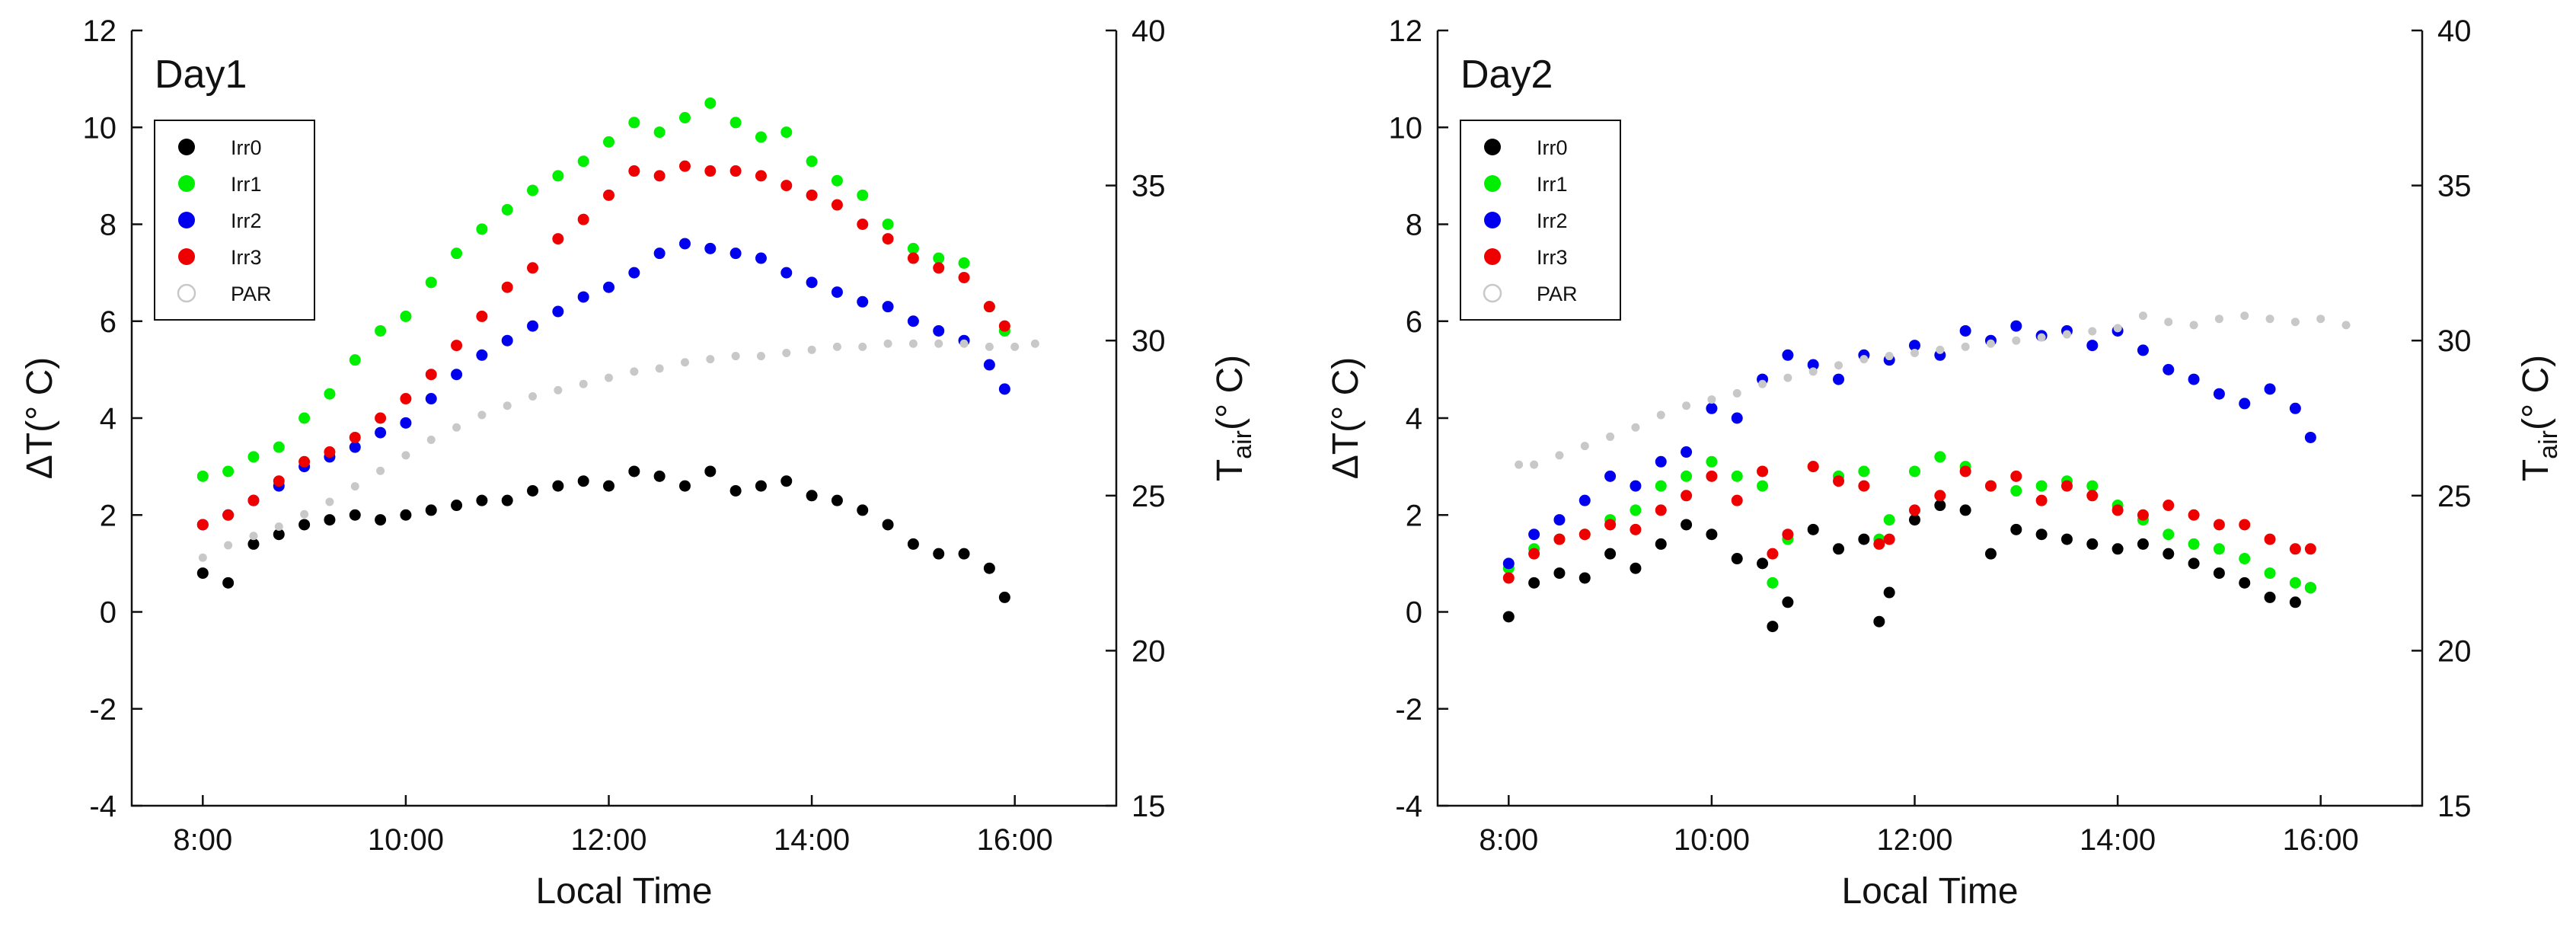 Image resolution: width=2576 pixels, height=939 pixels. What do you see at coordinates (1914, 840) in the screenshot?
I see `x-tick-label: 12:00` at bounding box center [1914, 840].